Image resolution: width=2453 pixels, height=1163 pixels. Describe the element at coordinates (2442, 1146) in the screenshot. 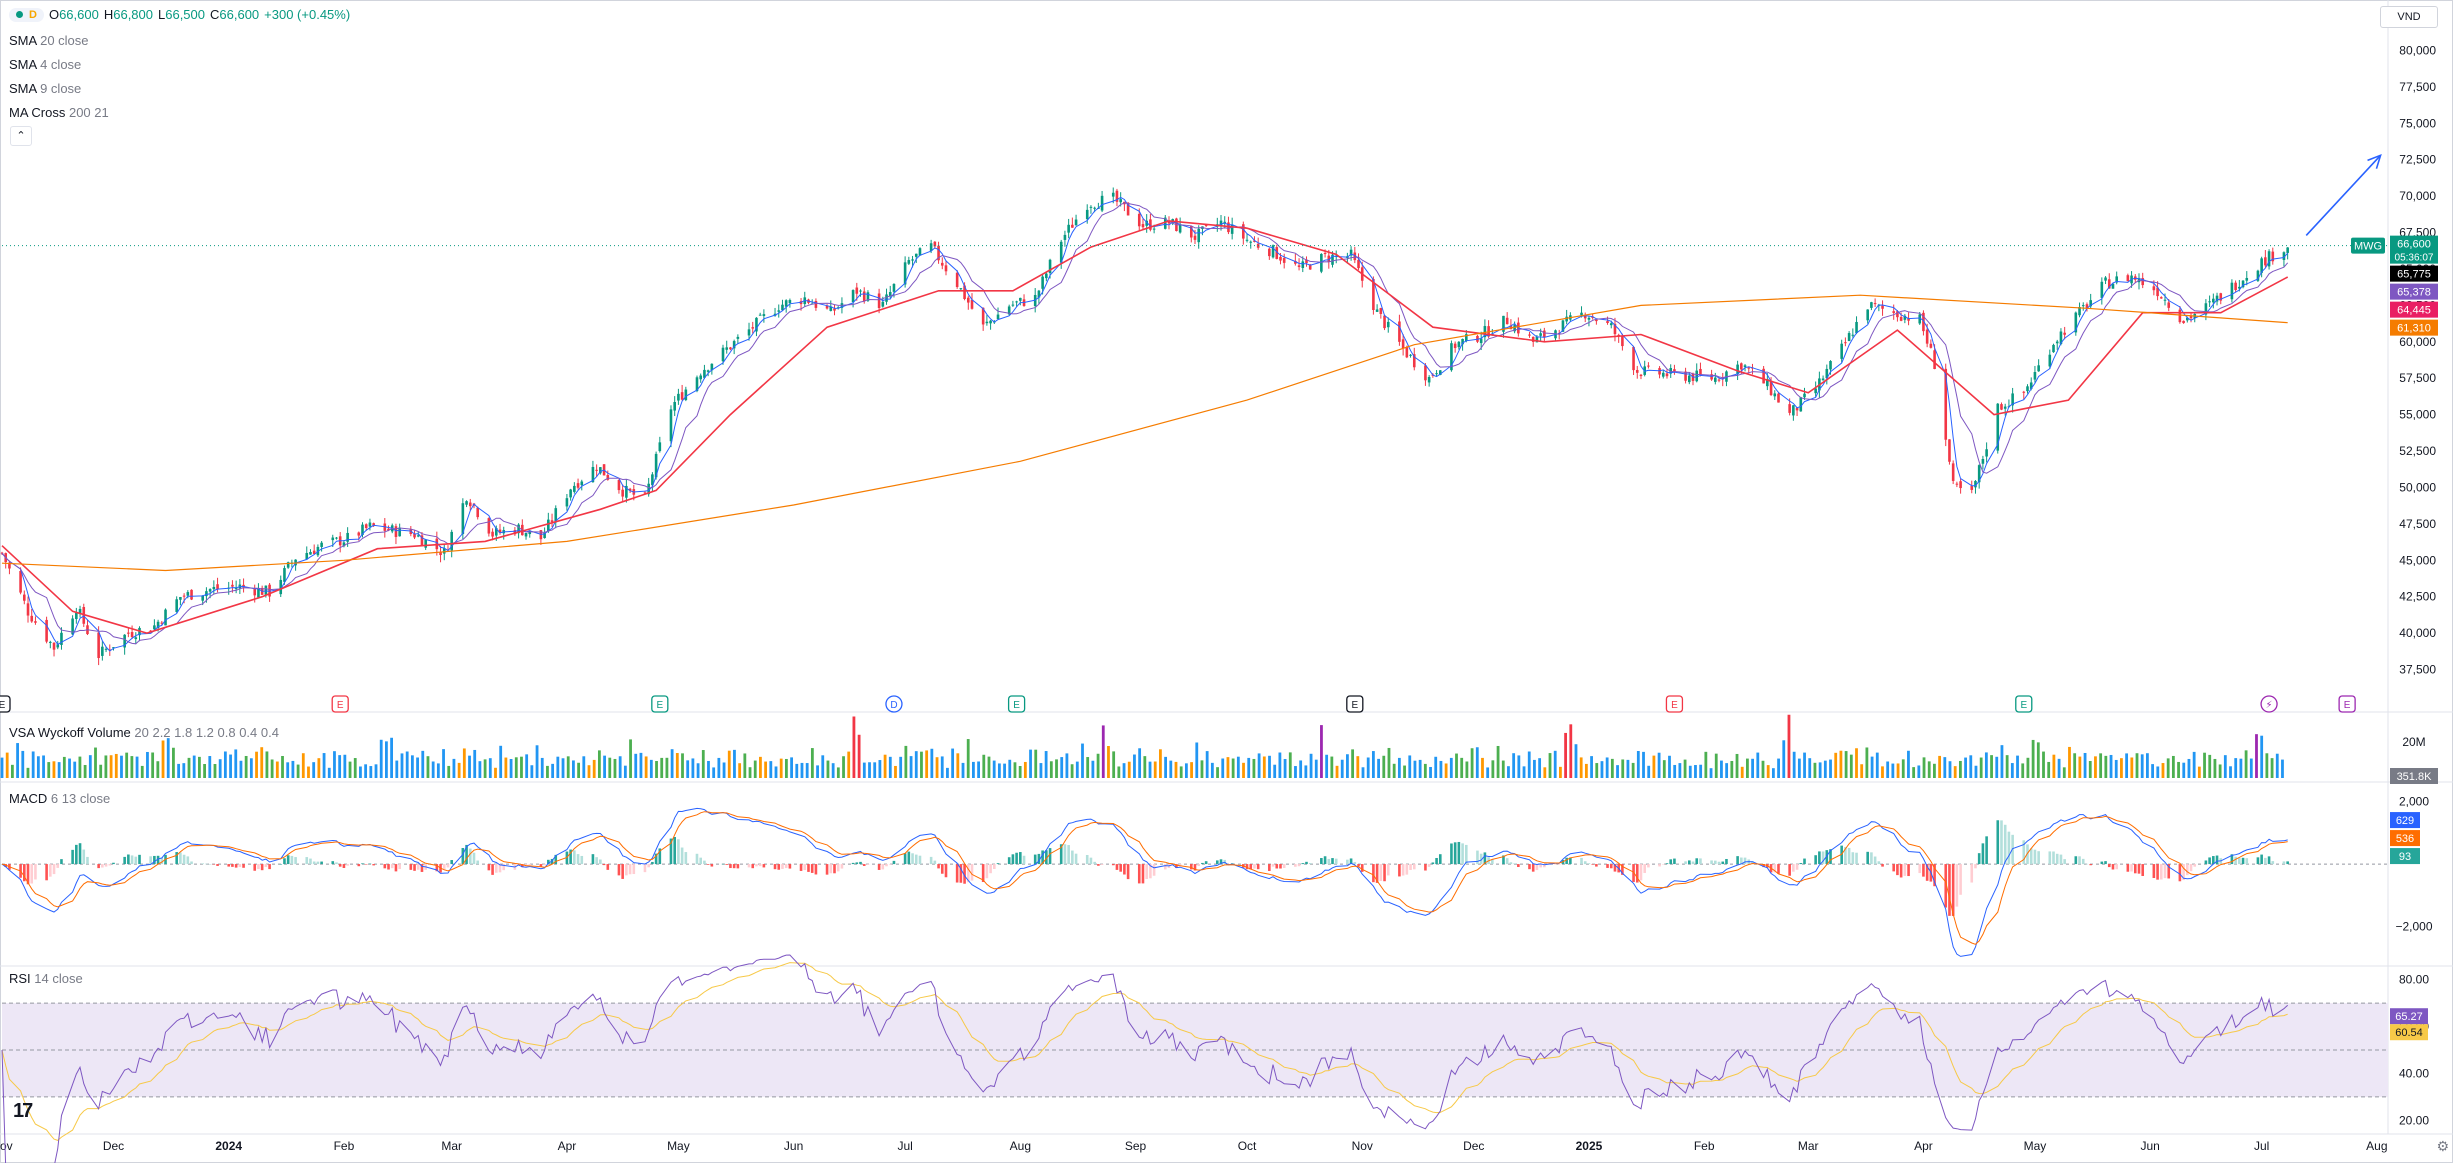

I see `settings-gear-icon: ⚙` at that location.